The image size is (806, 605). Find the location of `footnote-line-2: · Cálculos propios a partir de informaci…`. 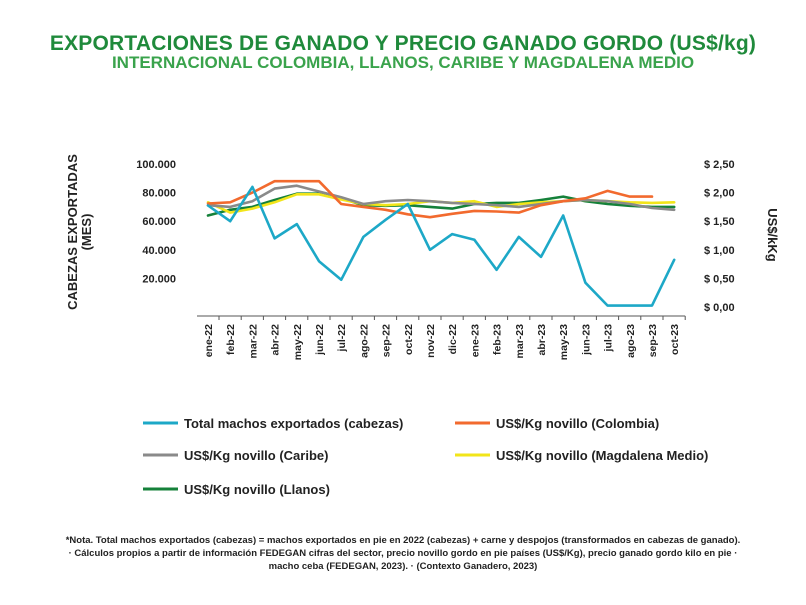

footnote-line-2: · Cálculos propios a partir de informaci… is located at coordinates (403, 553).